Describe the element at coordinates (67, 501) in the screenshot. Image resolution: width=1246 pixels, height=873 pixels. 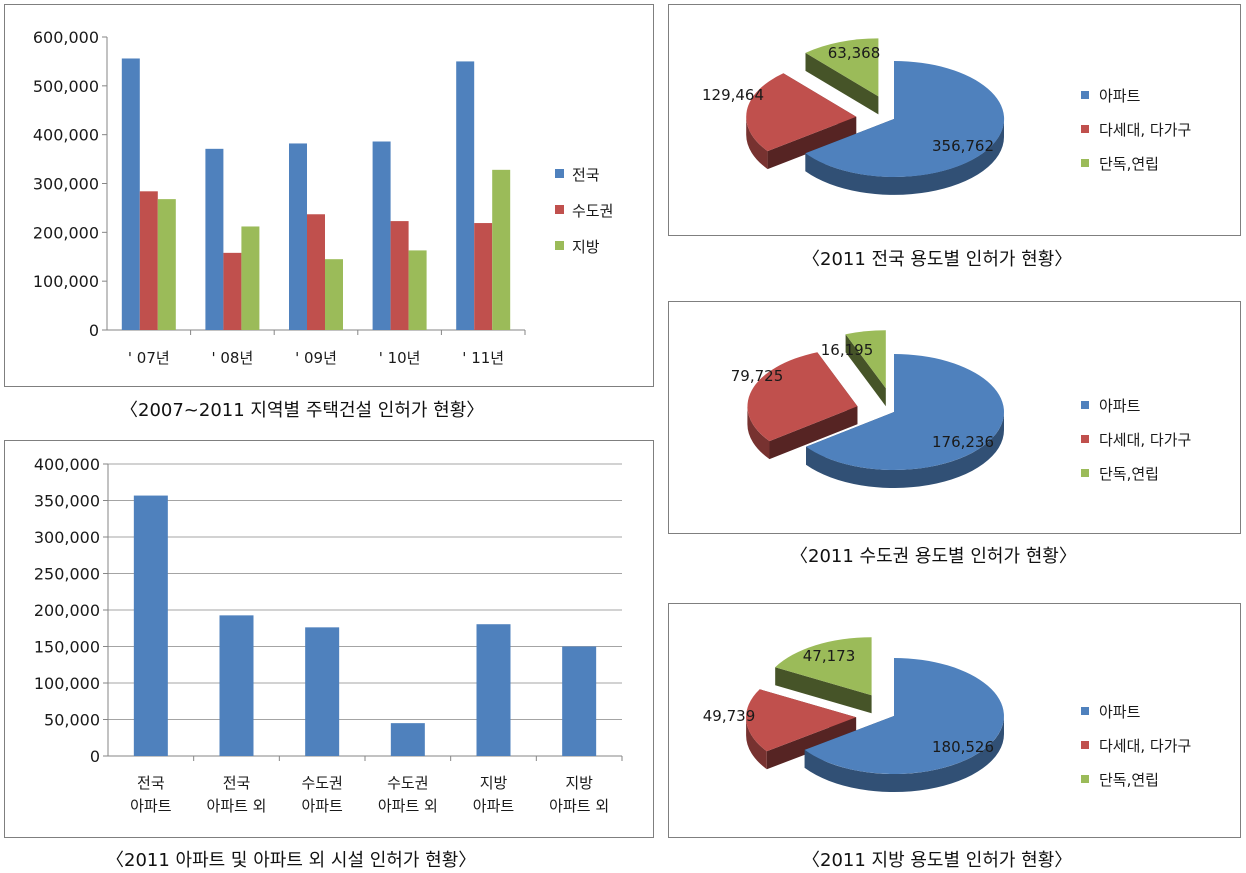
I see `y-tick-label: 350,000` at that location.